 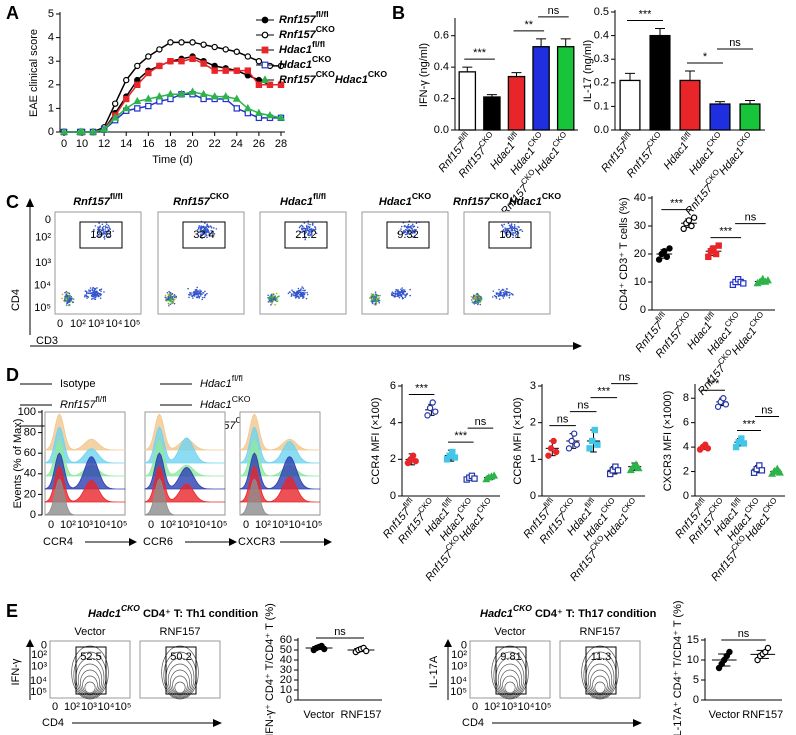 What do you see at coordinates (180, 687) in the screenshot?
I see `contour` at bounding box center [180, 687].